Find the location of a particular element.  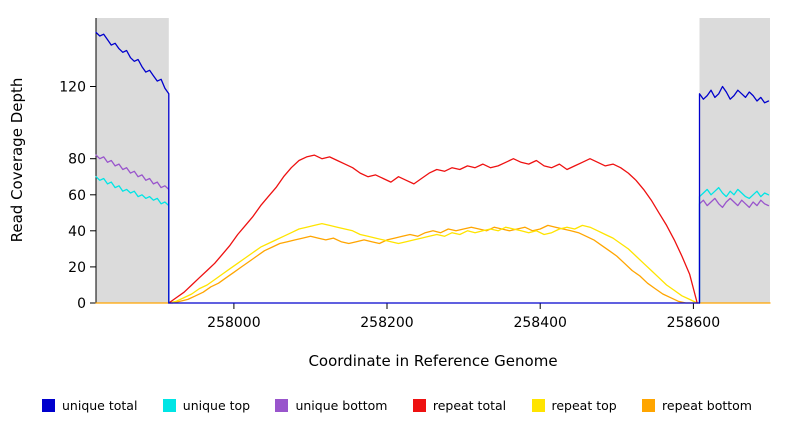

y-tick-label: 80 is located at coordinates (77, 160).